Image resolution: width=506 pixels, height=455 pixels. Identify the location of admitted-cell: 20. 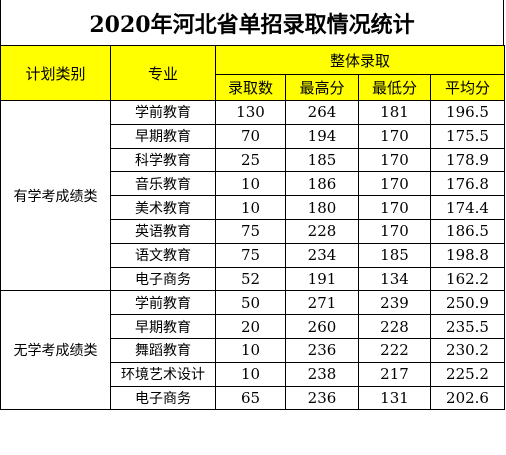
(250, 326).